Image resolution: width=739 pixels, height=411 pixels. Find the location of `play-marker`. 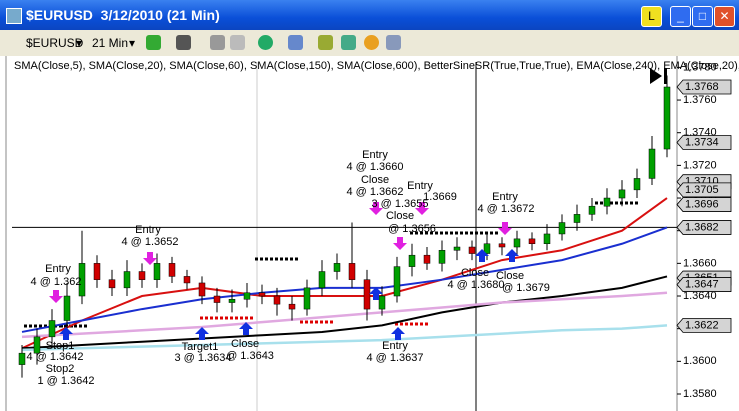

play-marker is located at coordinates (665, 76).